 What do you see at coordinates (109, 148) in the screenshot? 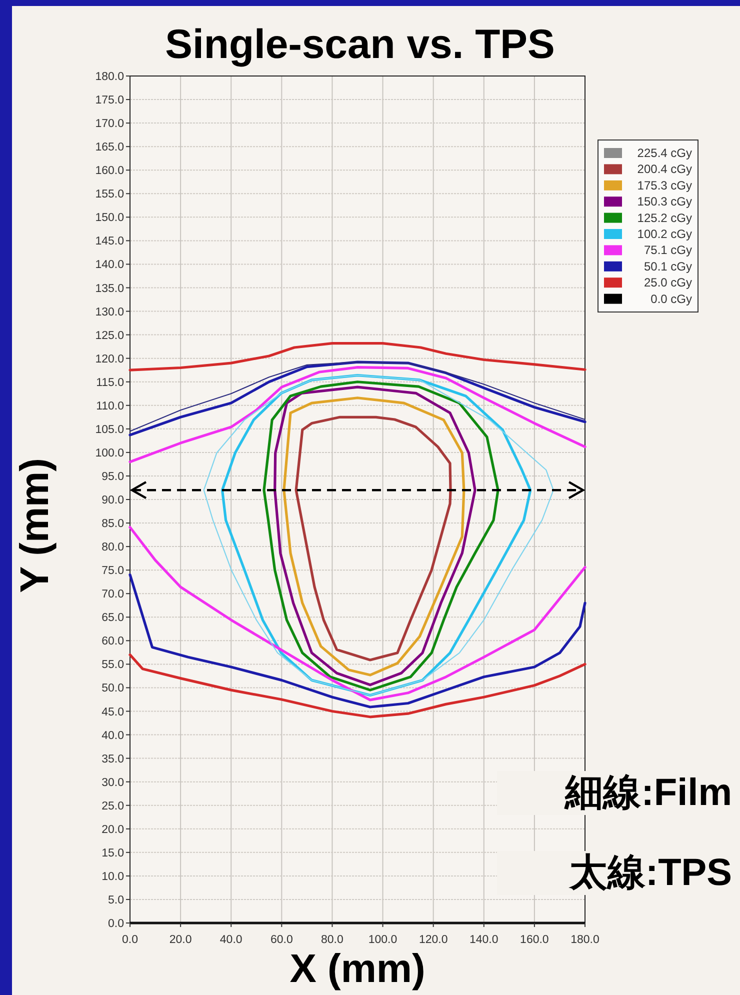
I see `y-tick-label: 165.0` at bounding box center [109, 148].